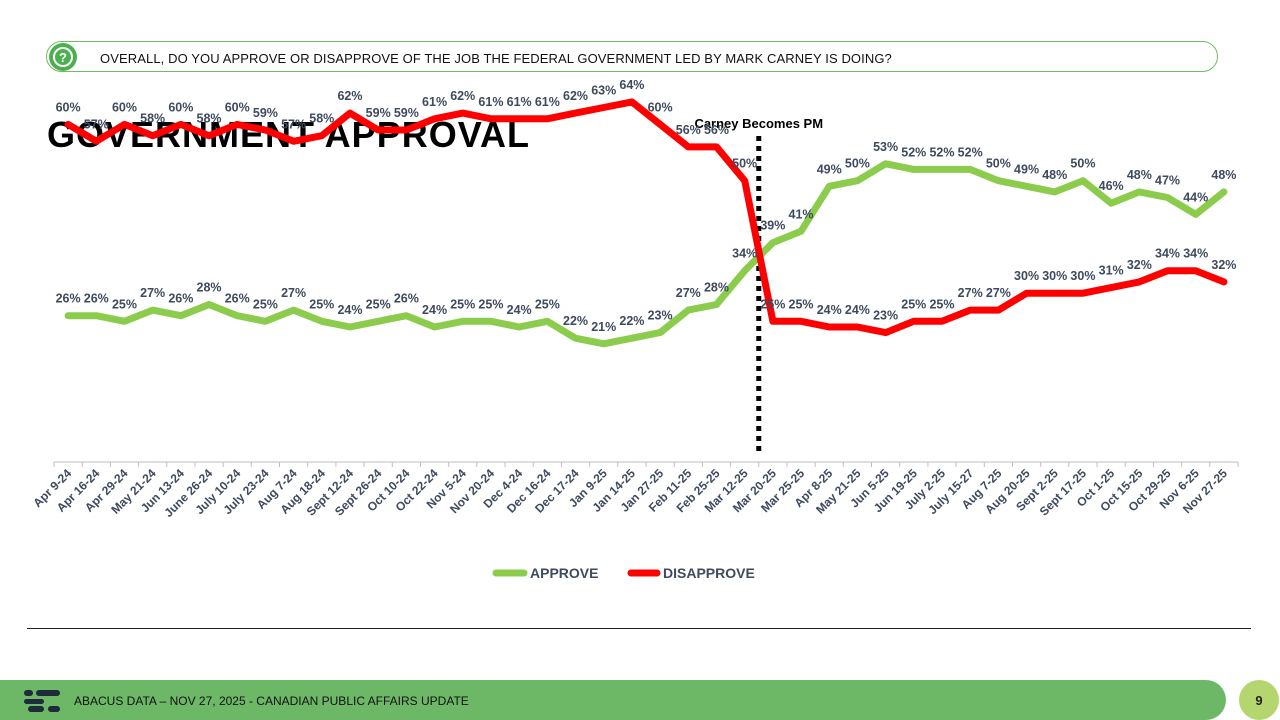 The height and width of the screenshot is (720, 1280). I want to click on abacus-logo-icon, so click(42, 701).